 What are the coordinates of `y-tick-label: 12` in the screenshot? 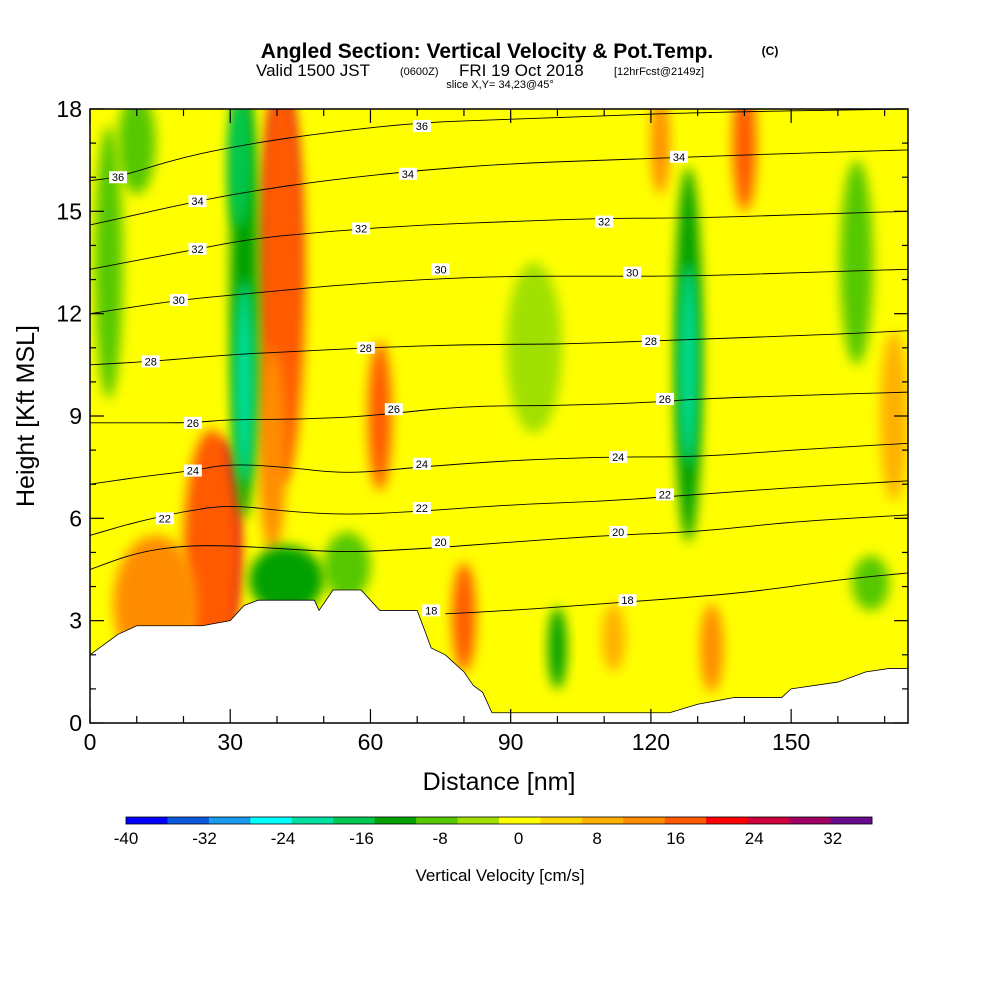 It's located at (69, 314).